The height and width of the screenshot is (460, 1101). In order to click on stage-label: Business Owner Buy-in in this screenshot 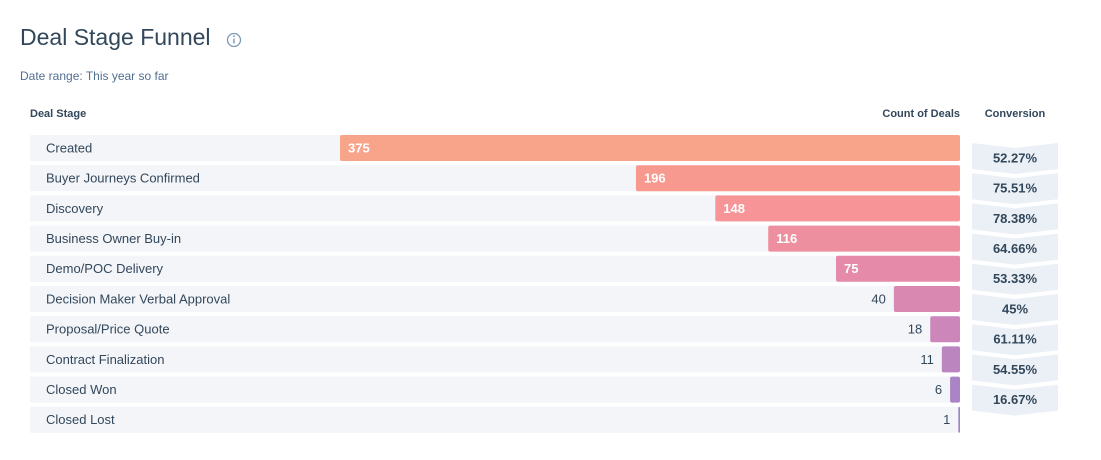, I will do `click(113, 238)`.